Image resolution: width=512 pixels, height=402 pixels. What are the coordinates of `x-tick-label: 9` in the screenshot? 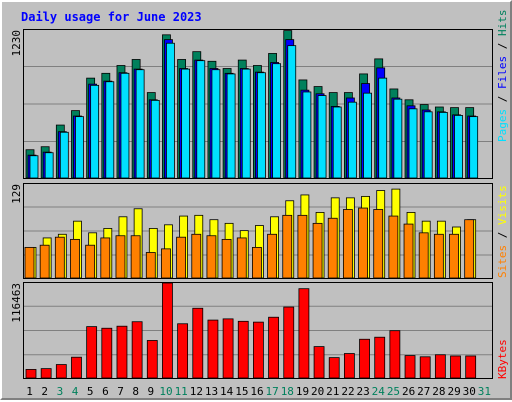 It's located at (151, 391).